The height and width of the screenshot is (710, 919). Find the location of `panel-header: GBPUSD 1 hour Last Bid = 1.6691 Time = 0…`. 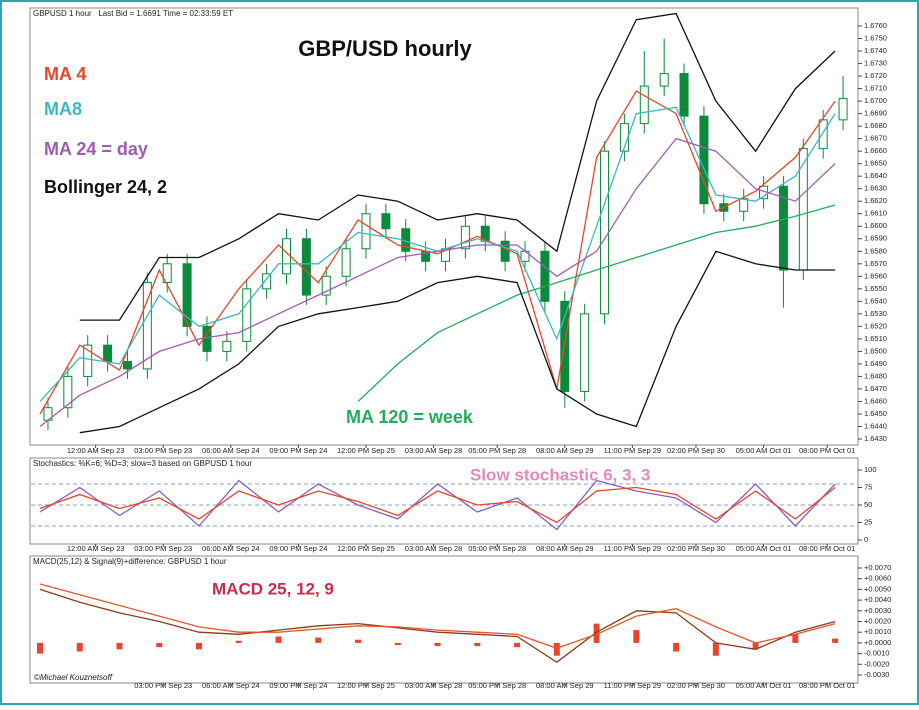

panel-header: GBPUSD 1 hour Last Bid = 1.6691 Time = 0… is located at coordinates (133, 13).